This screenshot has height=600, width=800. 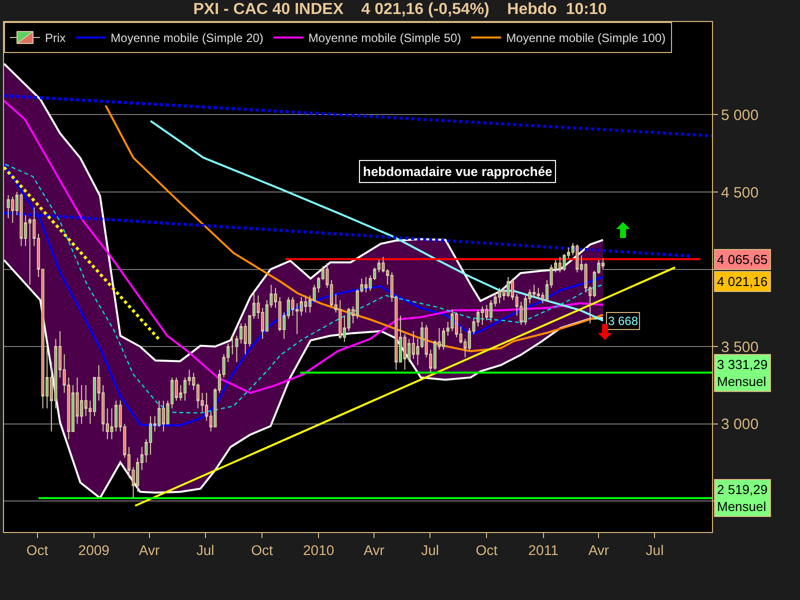 What do you see at coordinates (623, 321) in the screenshot?
I see `data-label: 3 668` at bounding box center [623, 321].